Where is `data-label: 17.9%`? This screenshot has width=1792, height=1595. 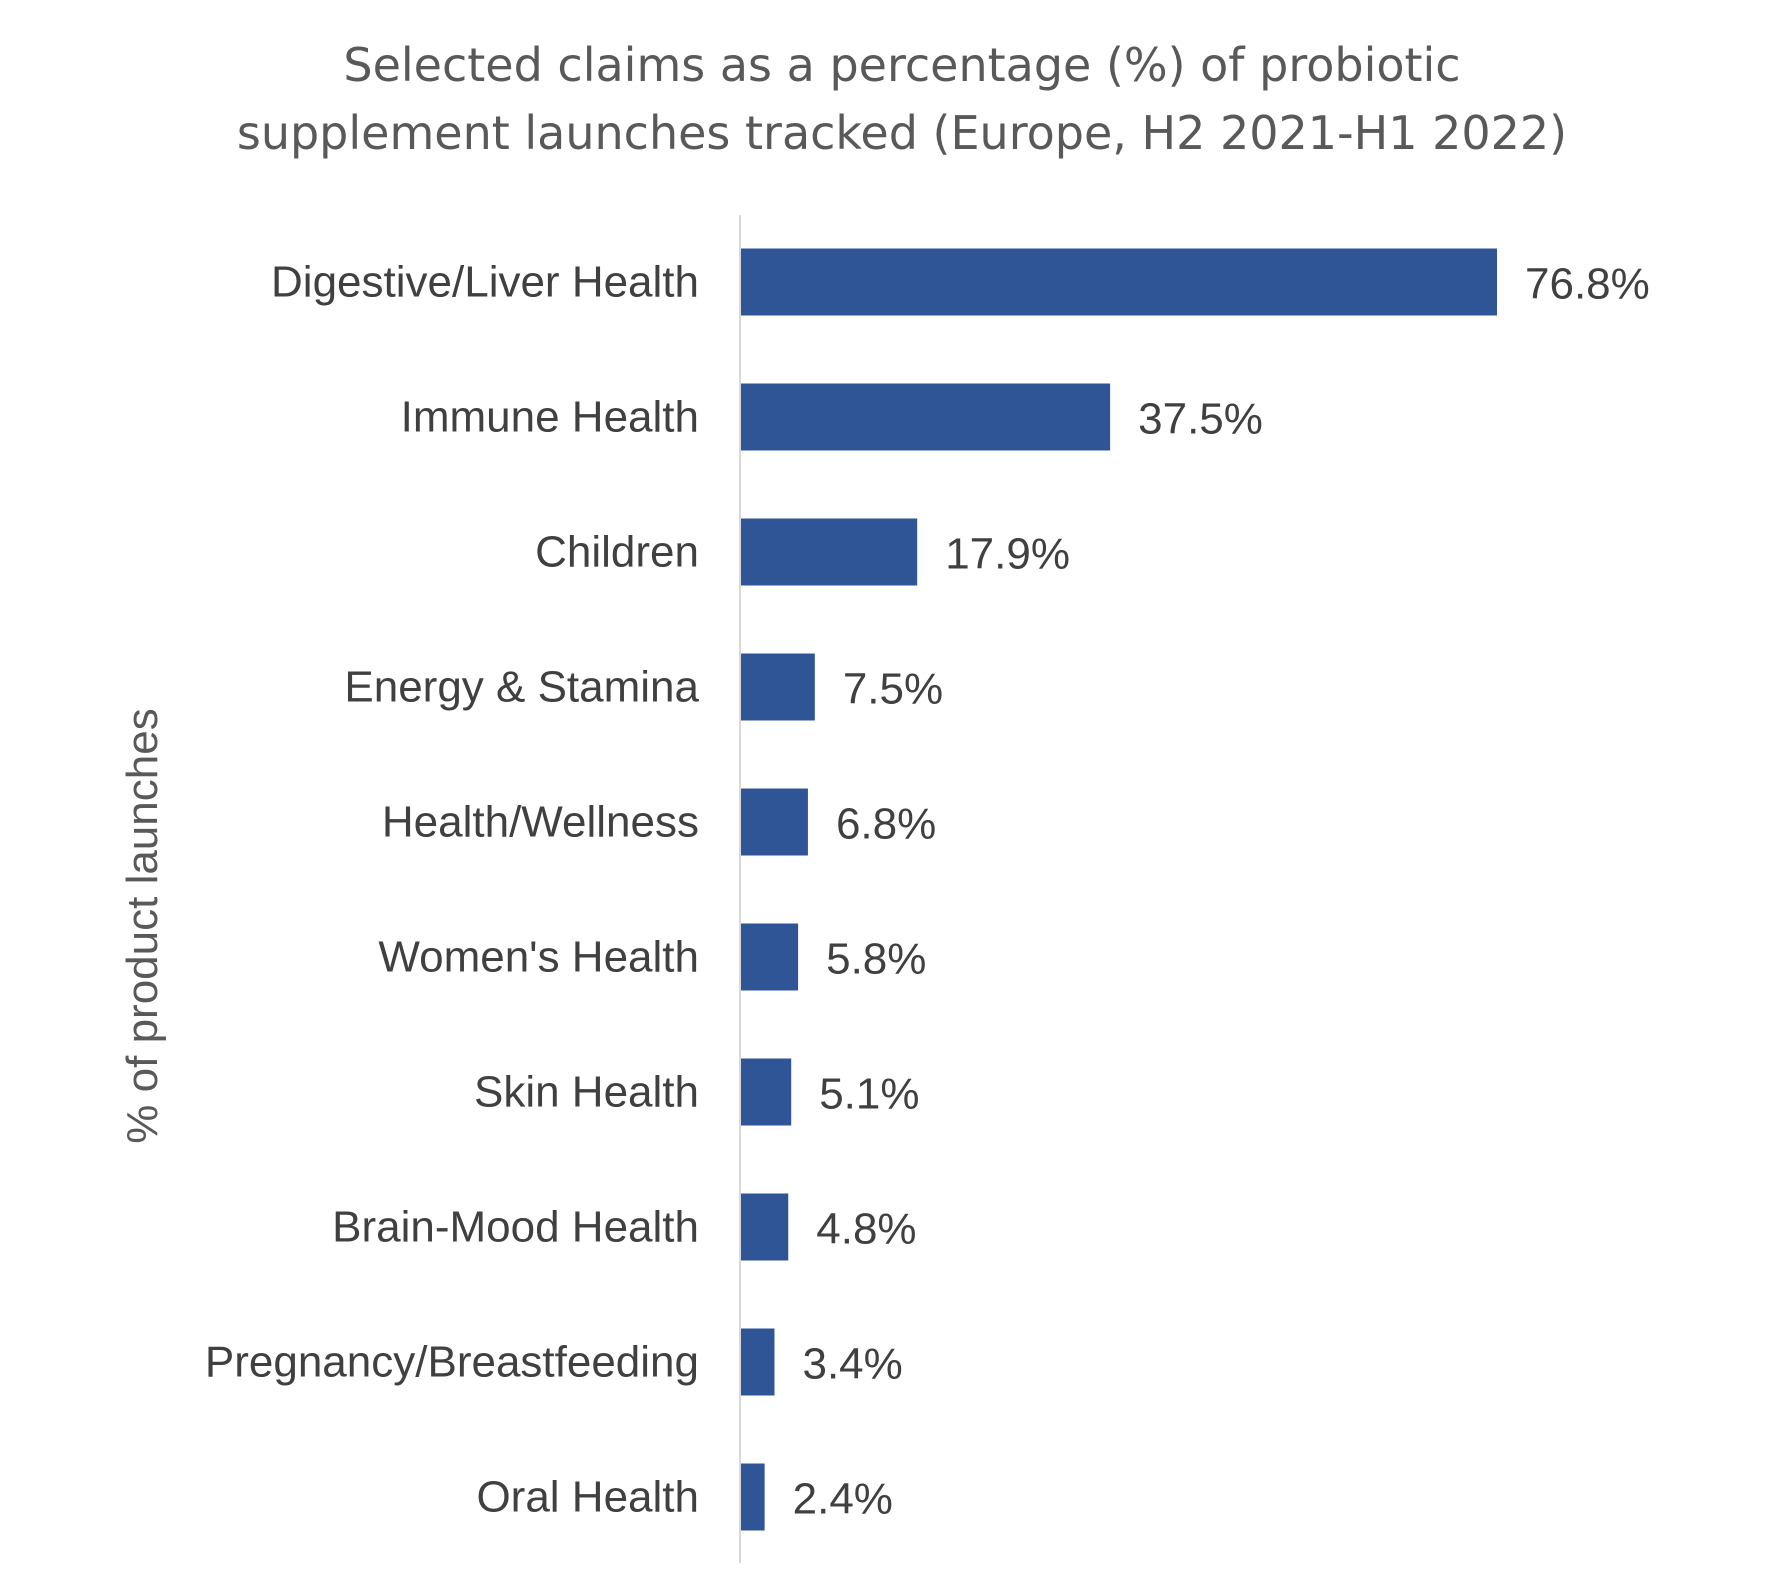 data-label: 17.9% is located at coordinates (1007, 554).